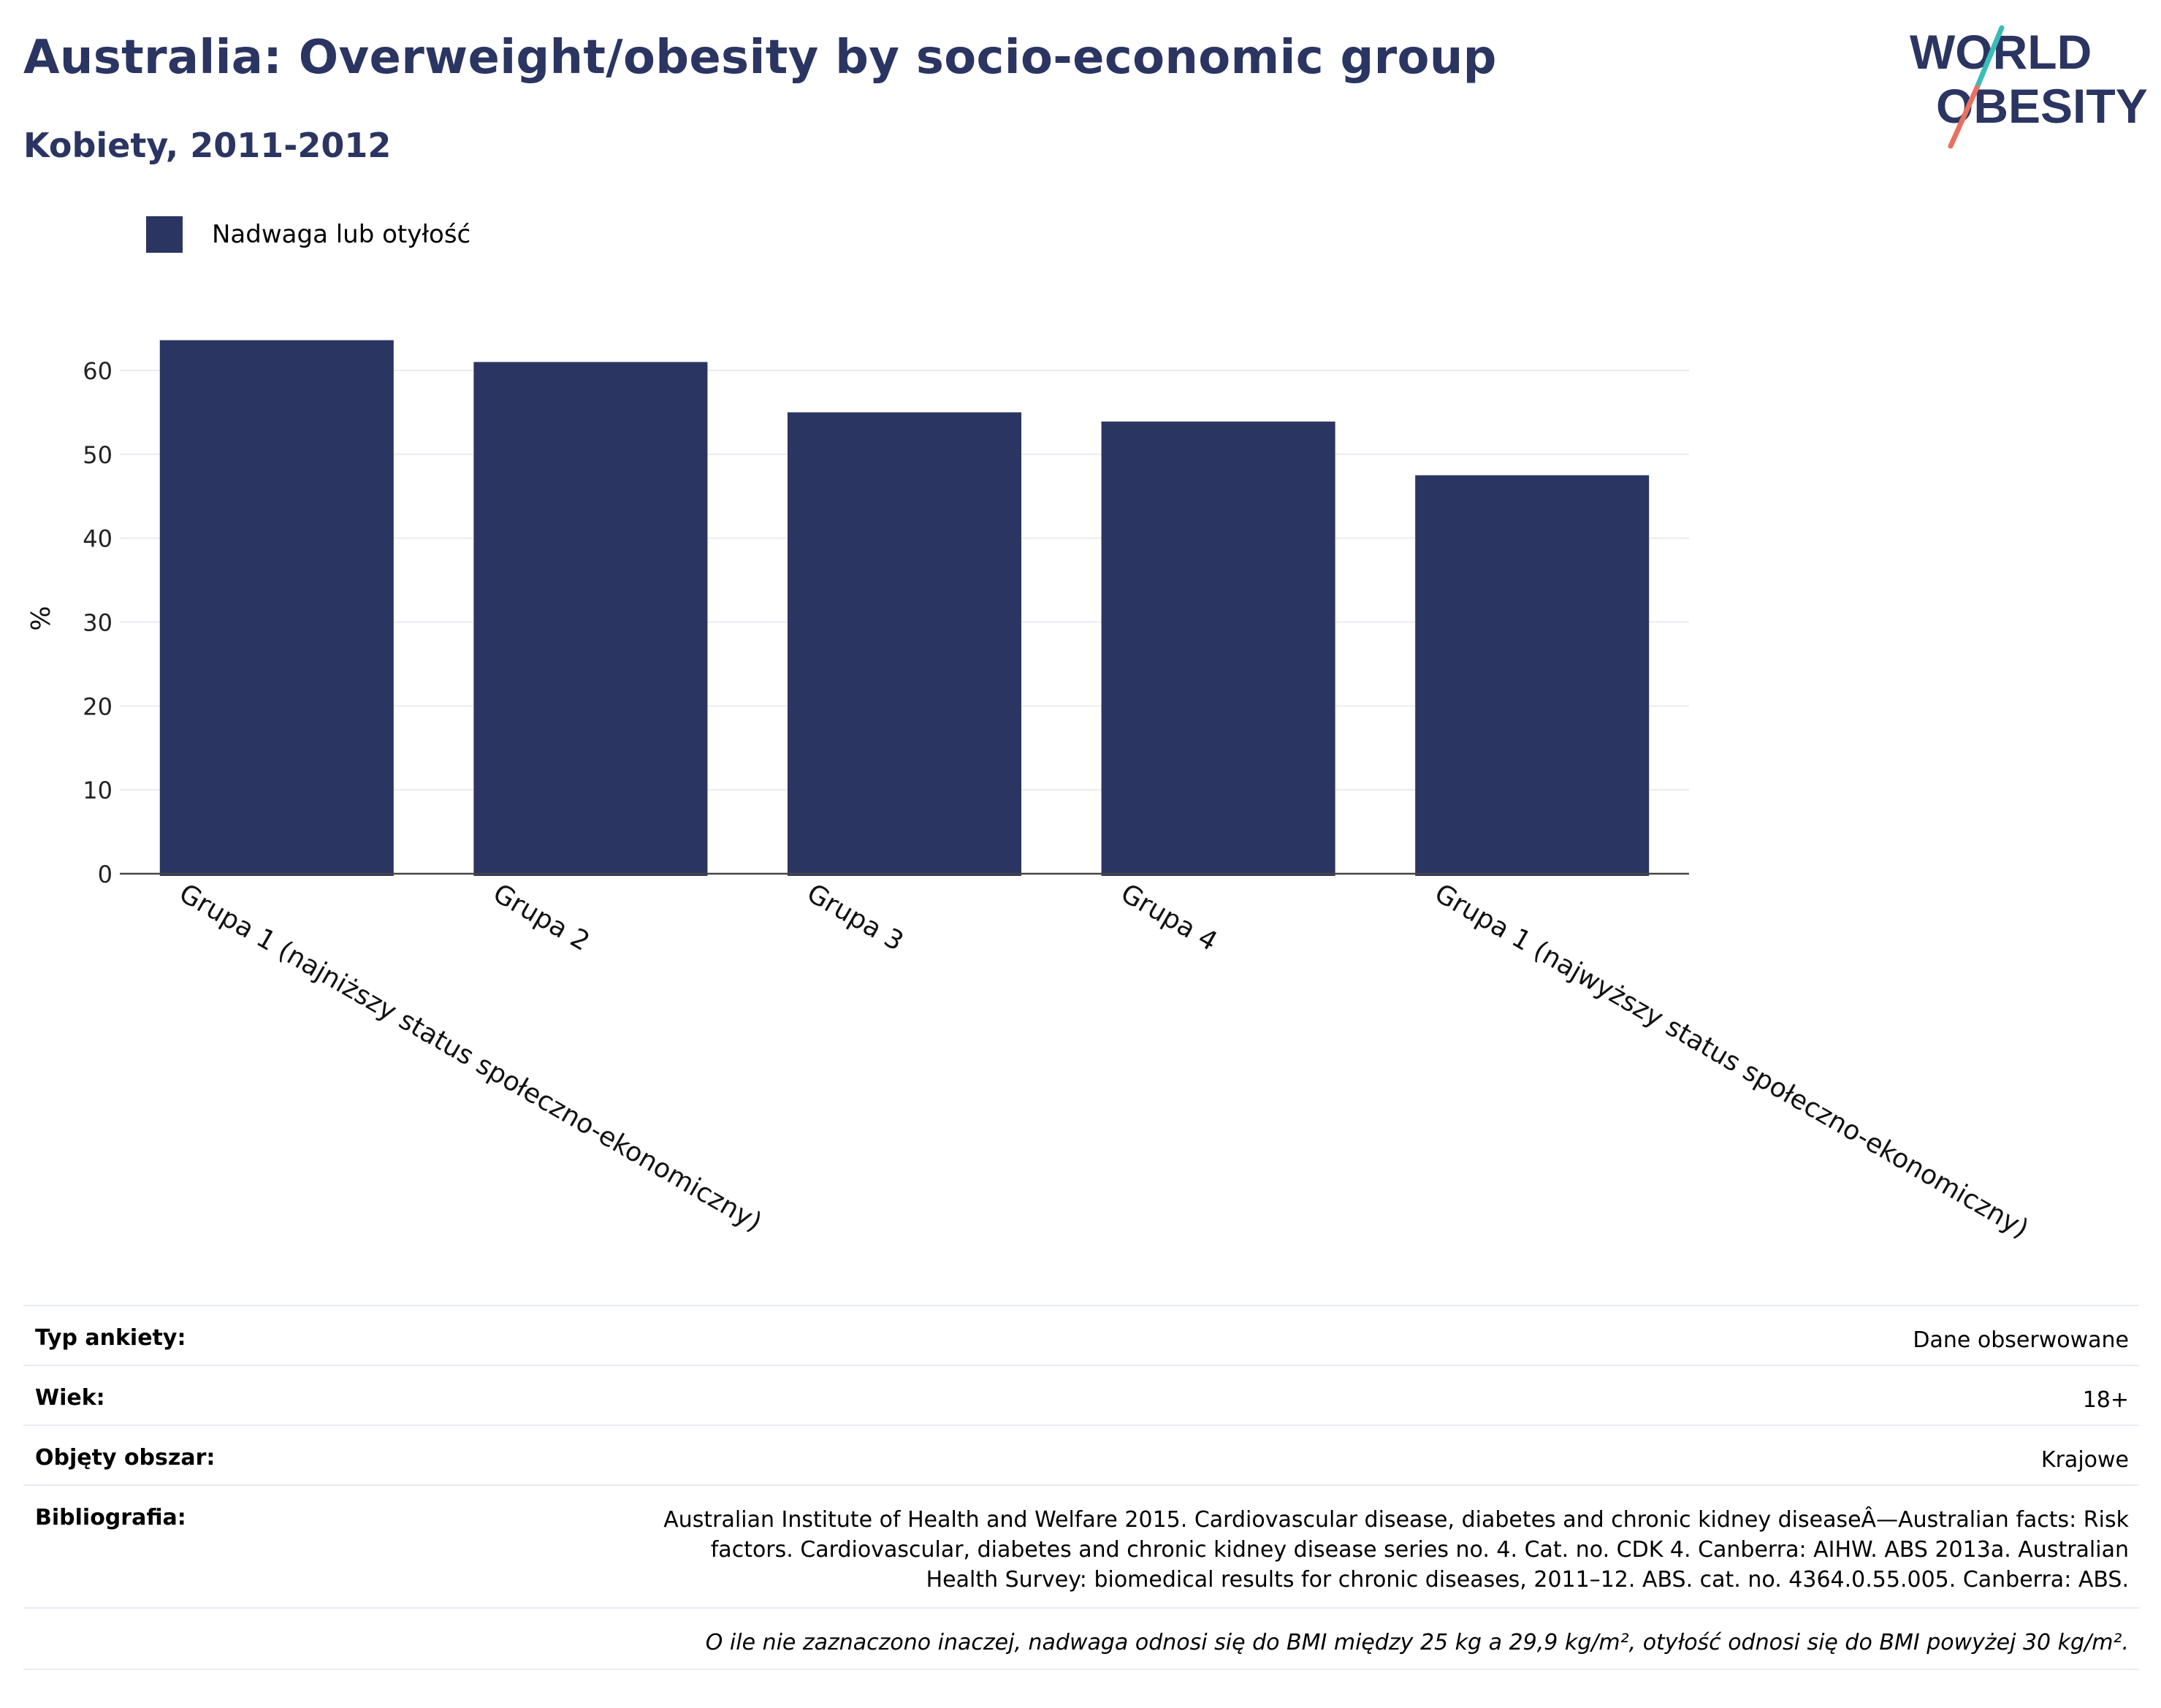 The width and height of the screenshot is (2161, 1708). I want to click on x-tick-label: Grupa 2, so click(542, 917).